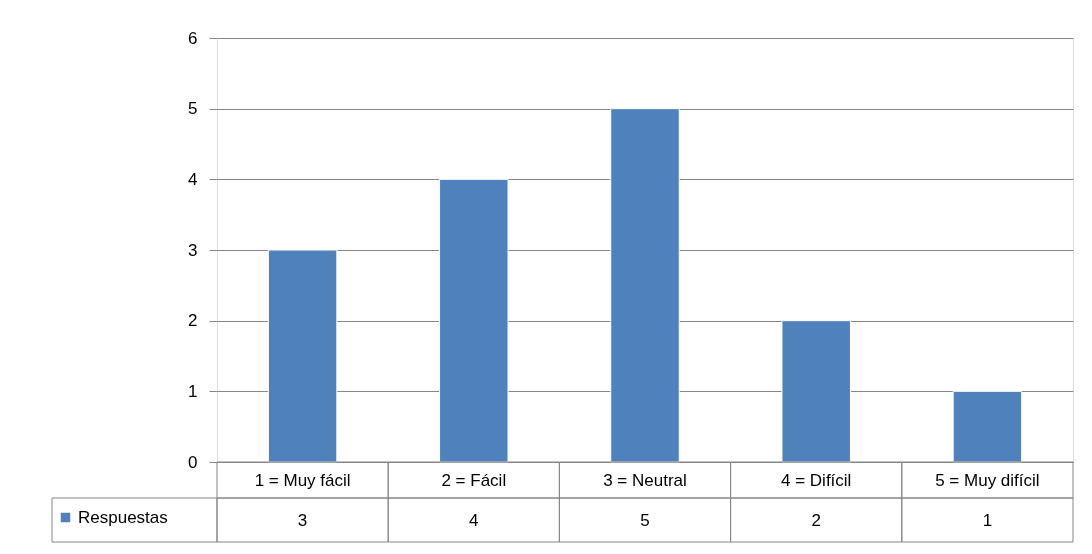 This screenshot has width=1092, height=554. What do you see at coordinates (645, 480) in the screenshot?
I see `x-tick-label: 3 = Neutral` at bounding box center [645, 480].